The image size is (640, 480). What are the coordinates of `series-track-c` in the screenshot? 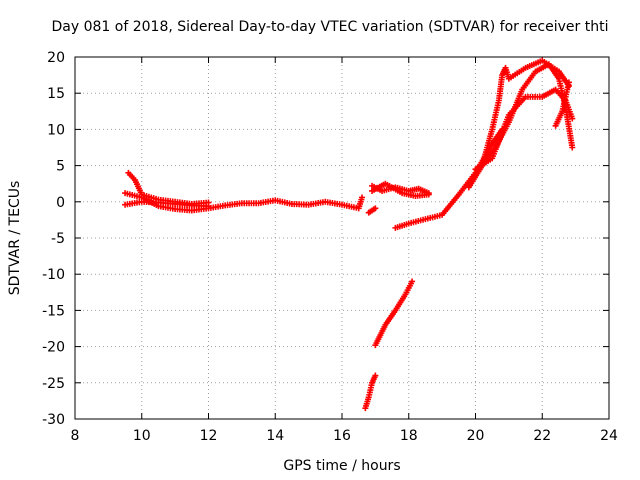 It's located at (167, 204).